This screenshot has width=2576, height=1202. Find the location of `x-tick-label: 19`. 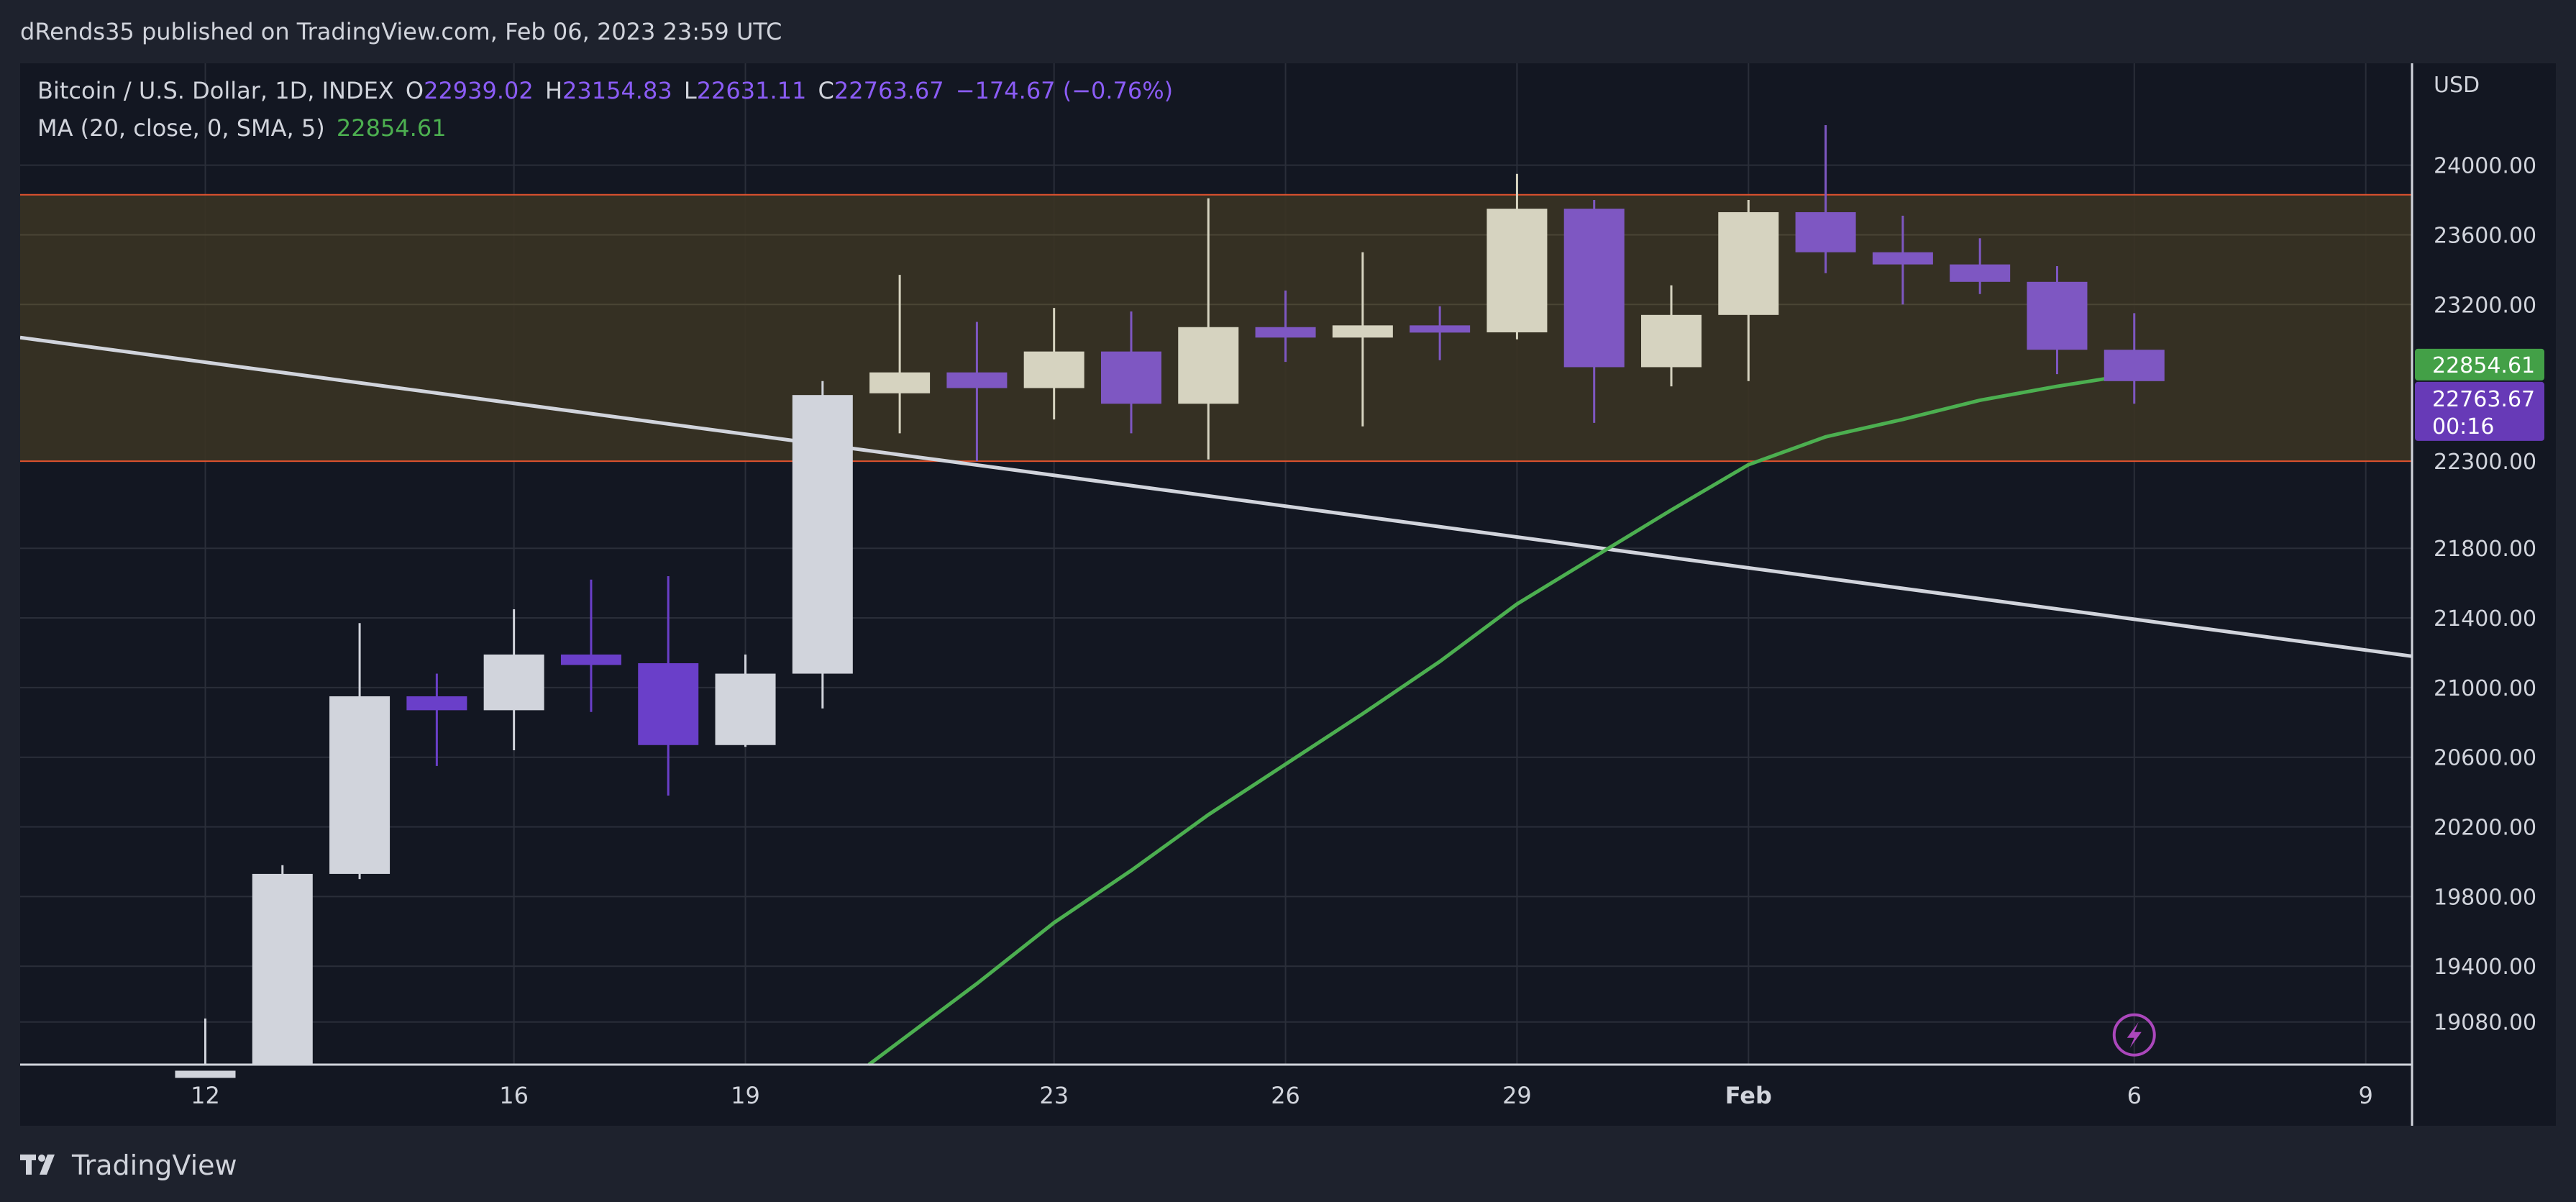

x-tick-label: 19 is located at coordinates (745, 1095).